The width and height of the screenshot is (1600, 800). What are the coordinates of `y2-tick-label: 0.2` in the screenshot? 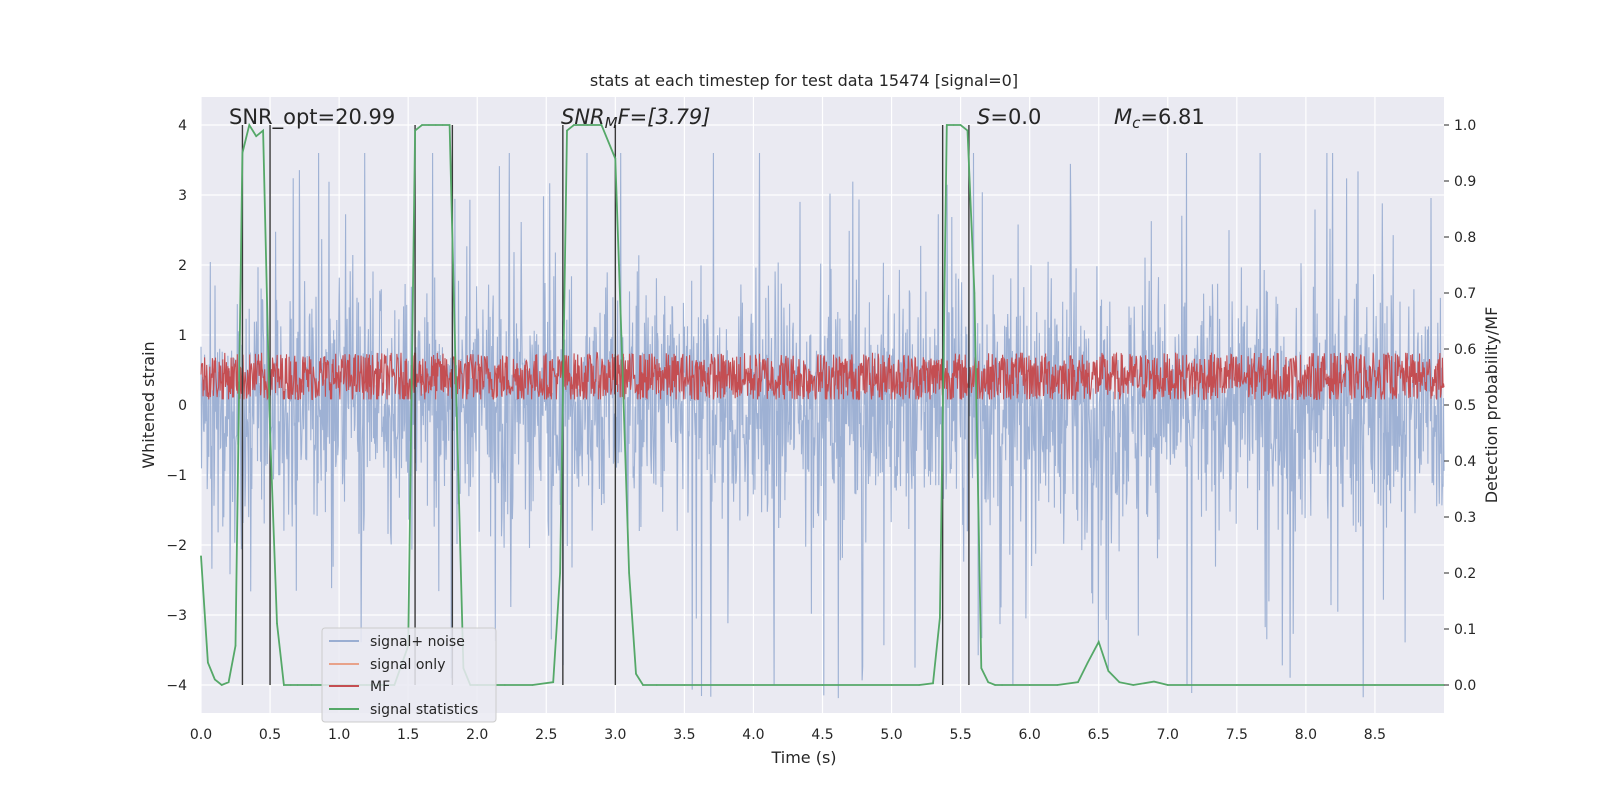 It's located at (1465, 574).